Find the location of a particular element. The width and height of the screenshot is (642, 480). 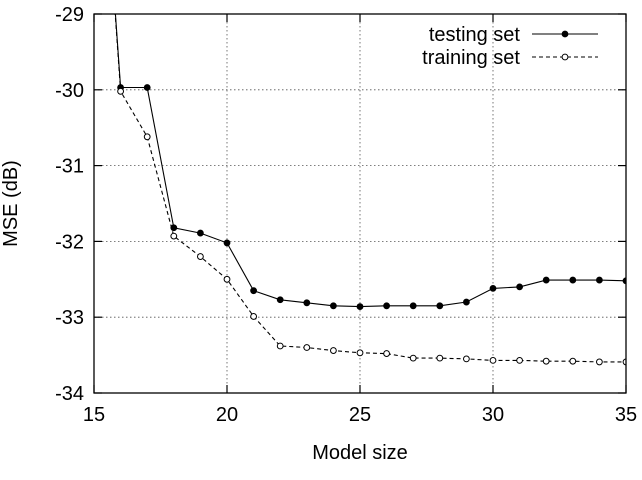

x-tick-label: 20 is located at coordinates (227, 415).